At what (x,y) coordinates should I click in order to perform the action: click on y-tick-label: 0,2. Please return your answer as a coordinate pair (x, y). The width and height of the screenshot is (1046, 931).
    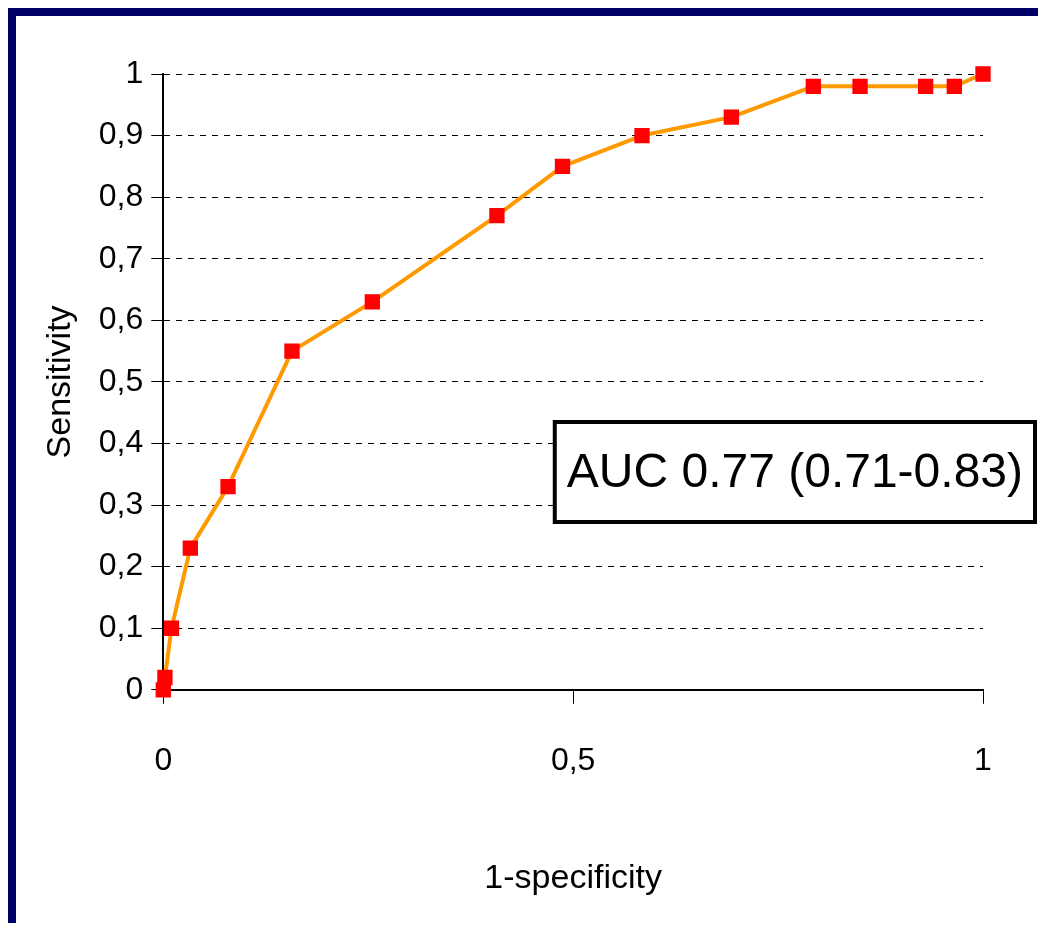
    Looking at the image, I should click on (121, 564).